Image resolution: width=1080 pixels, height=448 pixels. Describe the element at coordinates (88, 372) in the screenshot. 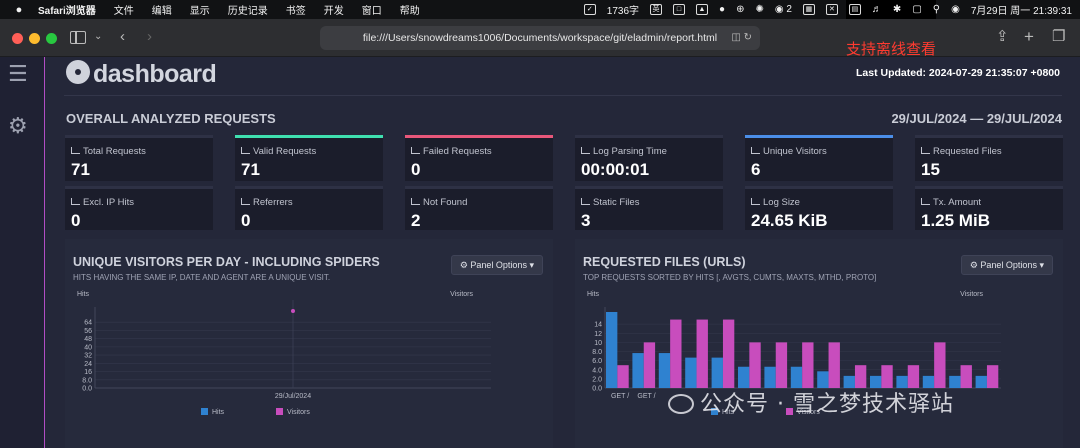

I see `y-tick-label: 16` at that location.